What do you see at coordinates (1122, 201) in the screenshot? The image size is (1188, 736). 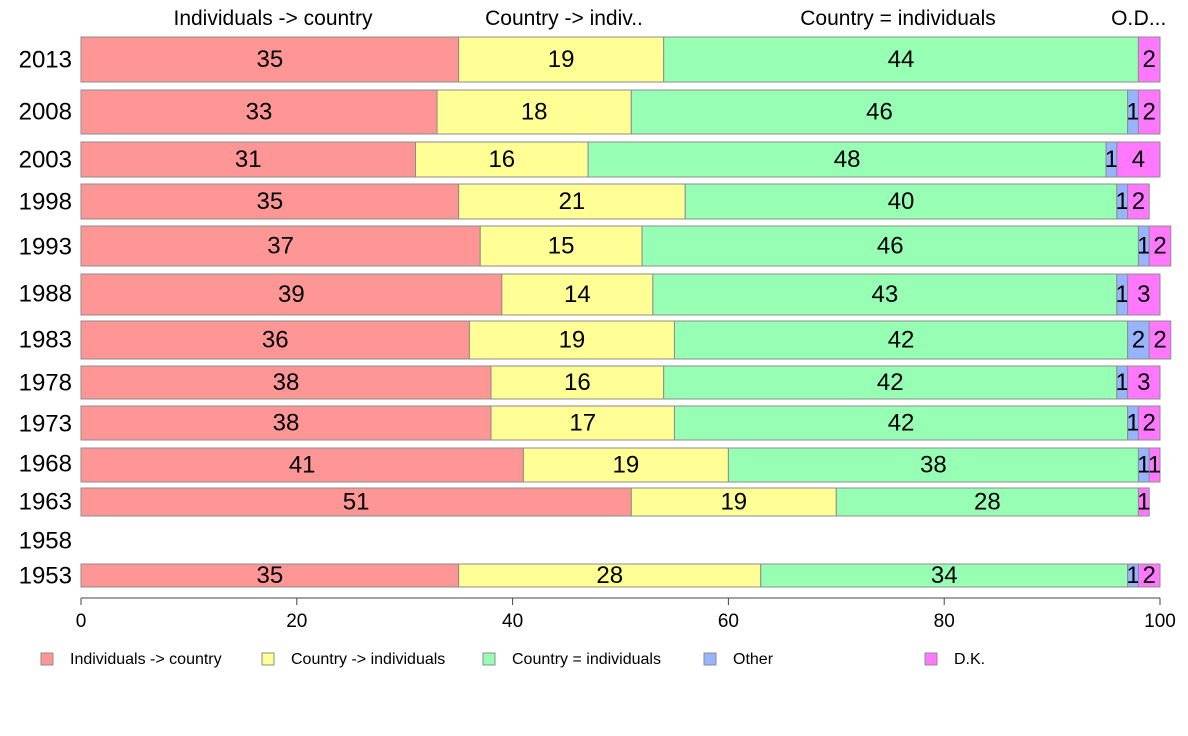 I see `bar-label-1998-other: 1` at bounding box center [1122, 201].